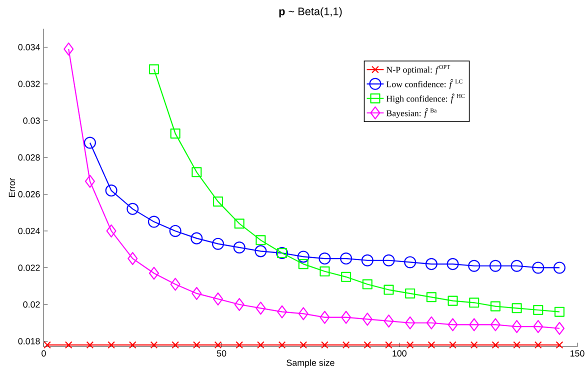 The width and height of the screenshot is (588, 382). Describe the element at coordinates (221, 353) in the screenshot. I see `x-tick-label: 50` at that location.